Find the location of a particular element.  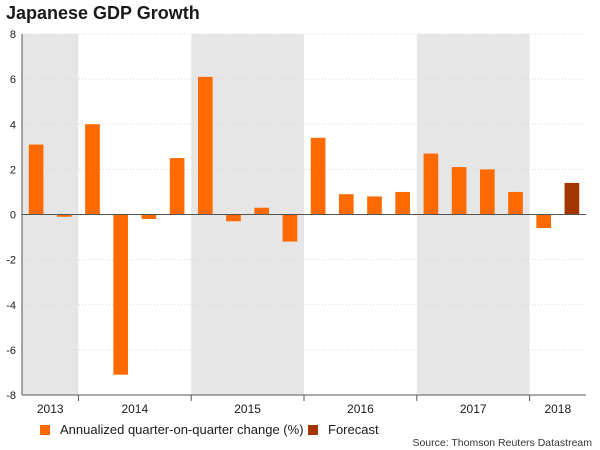

chart-title: Japanese GDP Growth is located at coordinates (103, 13).